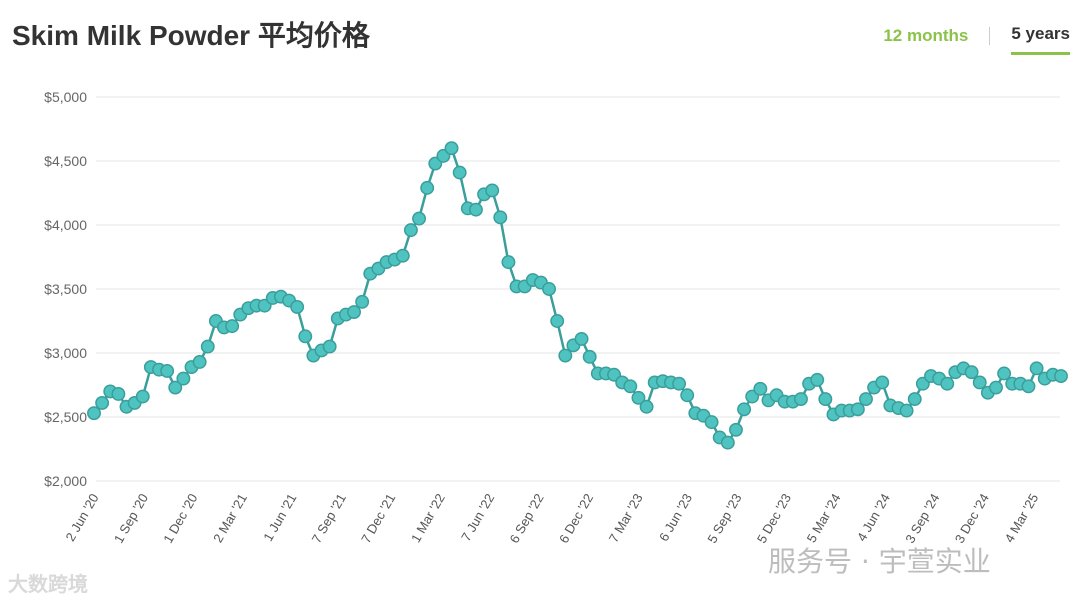 This screenshot has width=1080, height=603. Describe the element at coordinates (824, 518) in the screenshot. I see `x-tick-label: 5 Mar '24` at that location.